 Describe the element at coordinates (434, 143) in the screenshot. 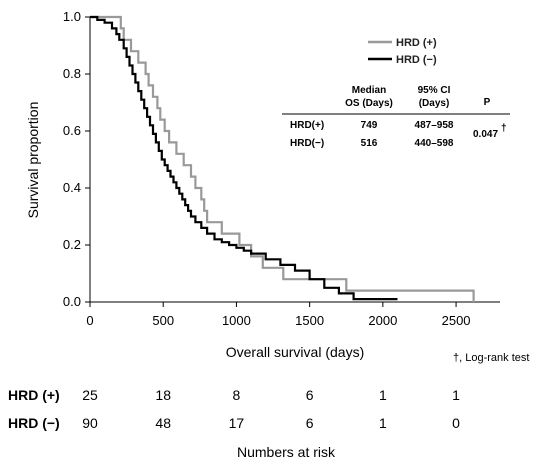

I see `table-row-2-ci: 440–598` at that location.